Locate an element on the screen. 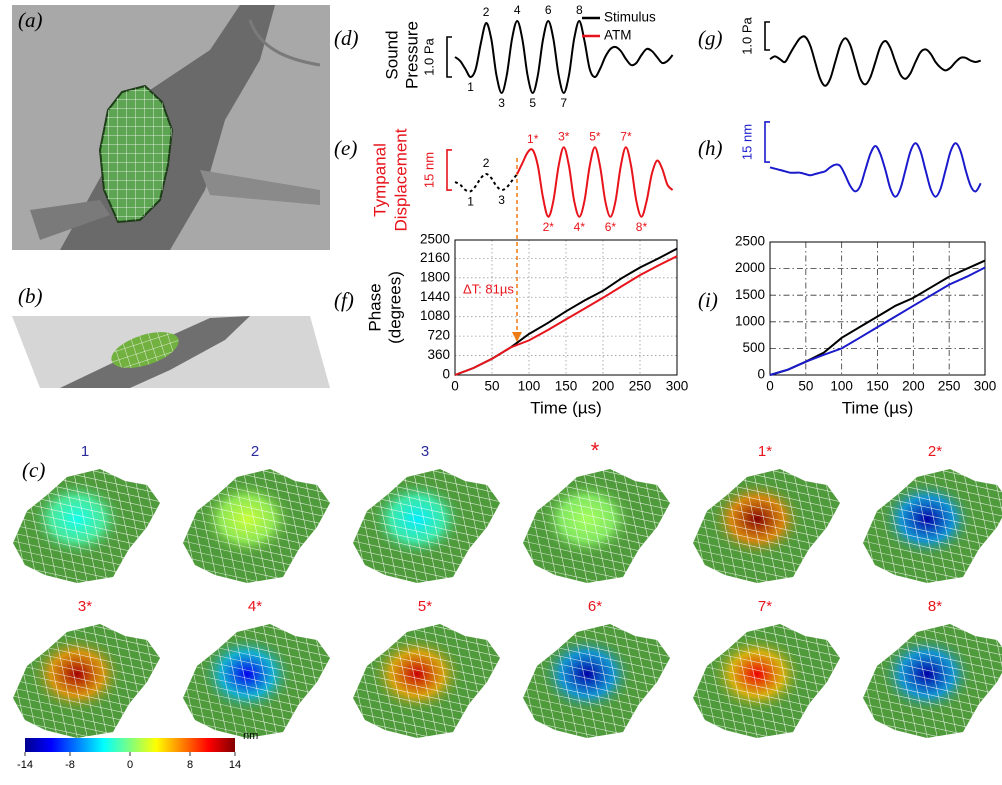 This screenshot has width=1002, height=785. x-axis-label: Time (µs) is located at coordinates (566, 407).